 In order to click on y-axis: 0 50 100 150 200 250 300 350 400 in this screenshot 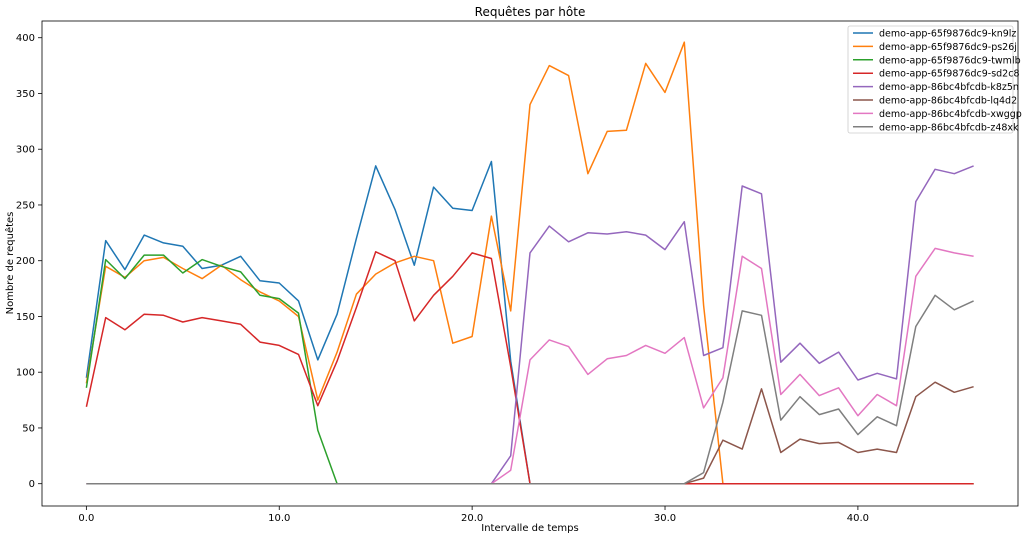, I will do `click(29, 261)`.